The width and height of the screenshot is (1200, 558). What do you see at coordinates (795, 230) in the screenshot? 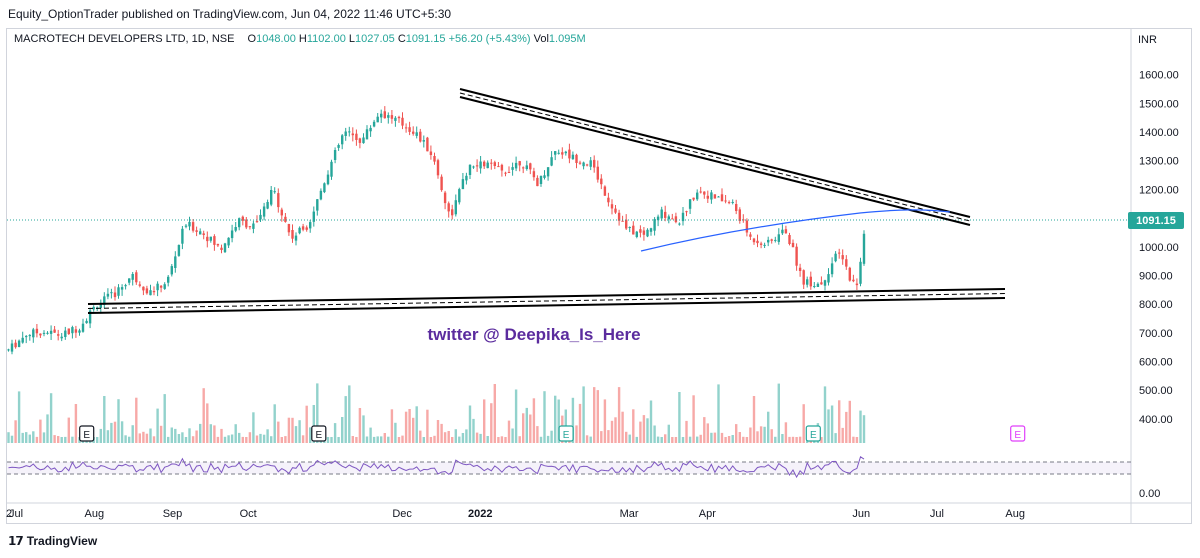
I see `moving-average-line` at bounding box center [795, 230].